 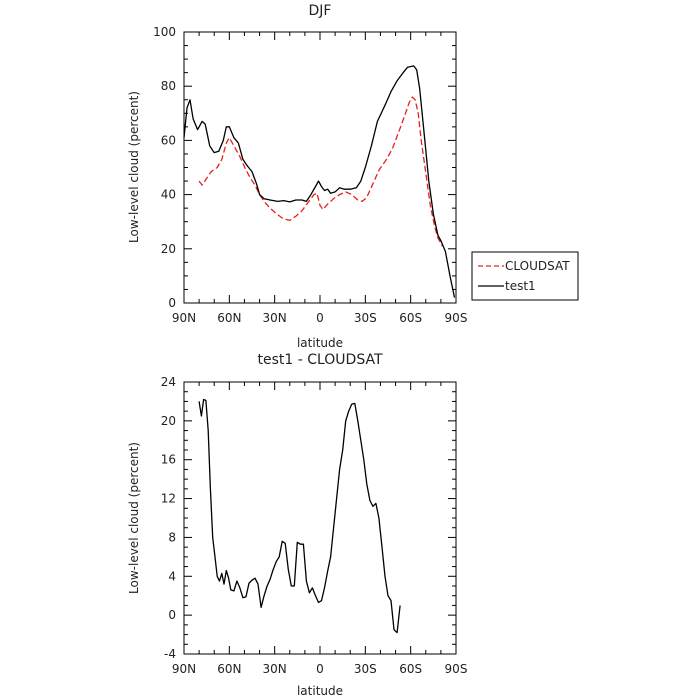 What do you see at coordinates (456, 318) in the screenshot?
I see `top-x-tick-label: 90S` at bounding box center [456, 318].